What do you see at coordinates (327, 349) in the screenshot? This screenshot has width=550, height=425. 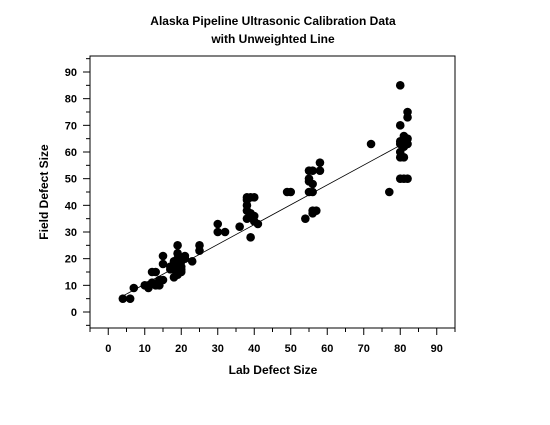 I see `x-tick-label: 60` at bounding box center [327, 349].